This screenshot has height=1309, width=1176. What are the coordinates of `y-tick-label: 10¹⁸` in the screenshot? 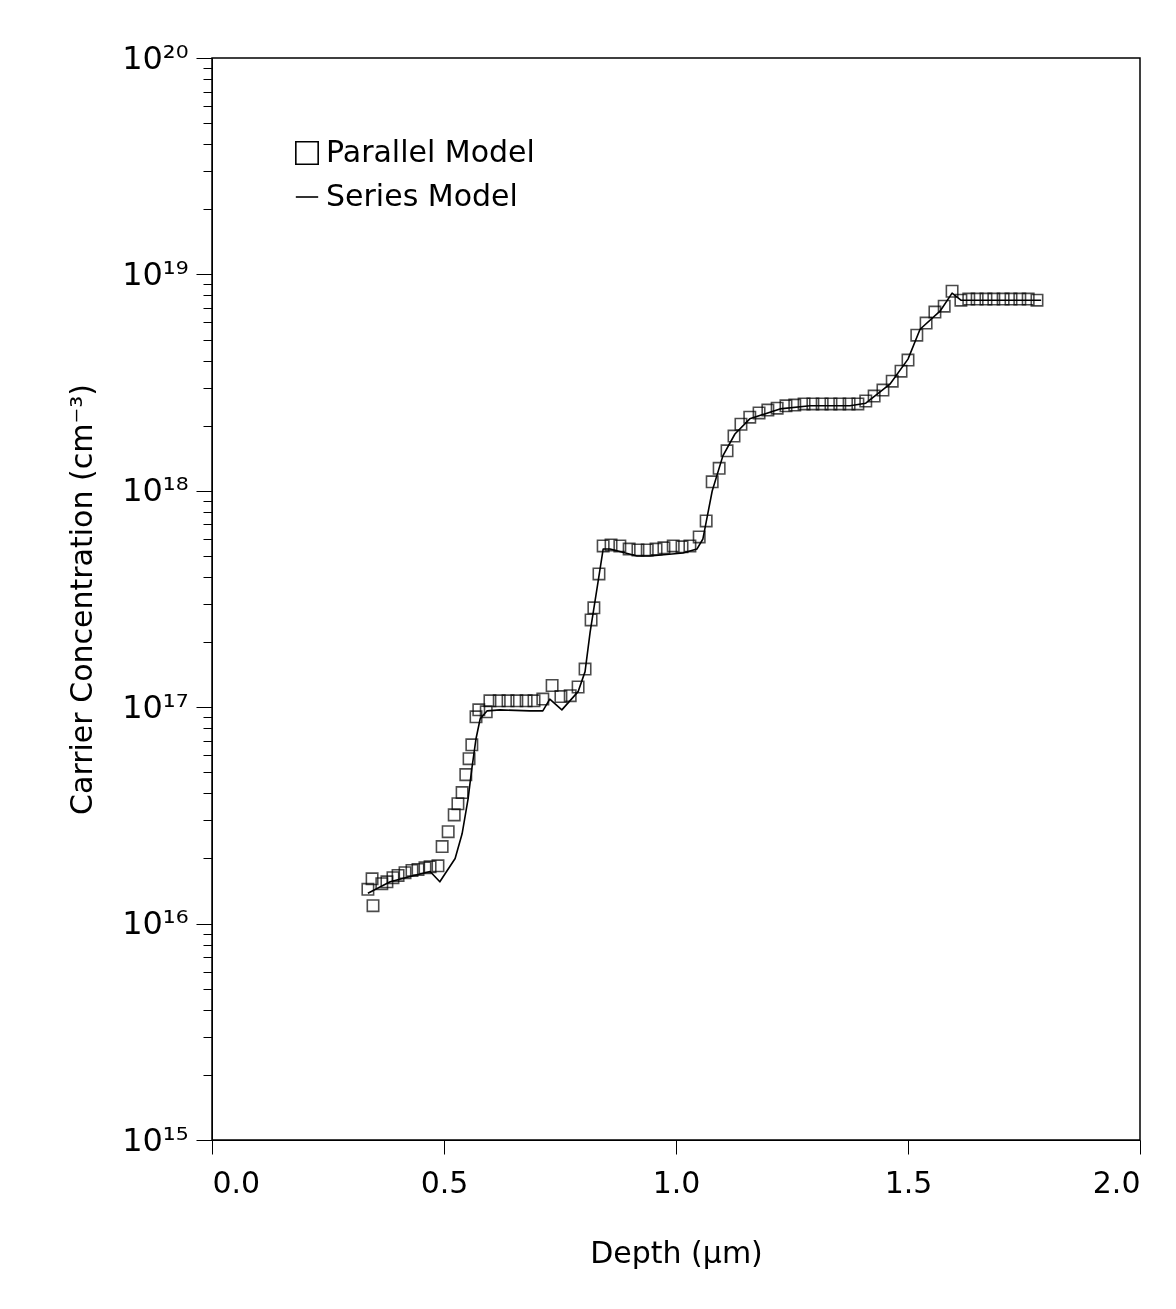 It's located at (155, 490).